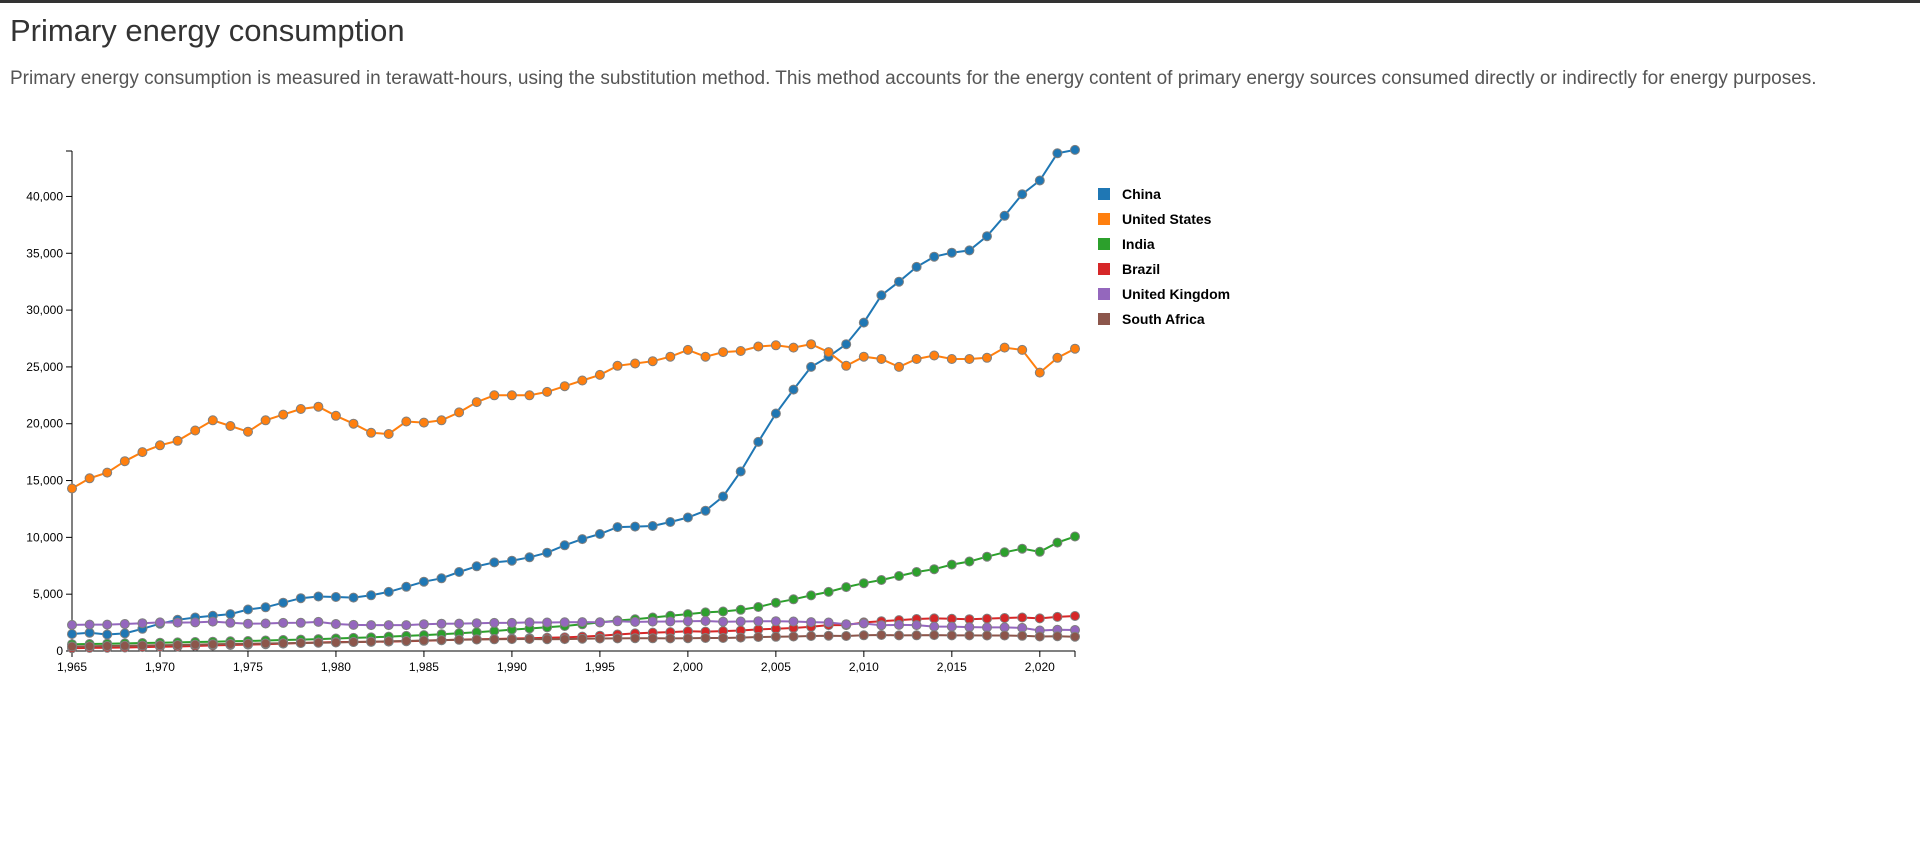 The height and width of the screenshot is (863, 1920). What do you see at coordinates (688, 667) in the screenshot?
I see `x-tick-label: 2,000` at bounding box center [688, 667].